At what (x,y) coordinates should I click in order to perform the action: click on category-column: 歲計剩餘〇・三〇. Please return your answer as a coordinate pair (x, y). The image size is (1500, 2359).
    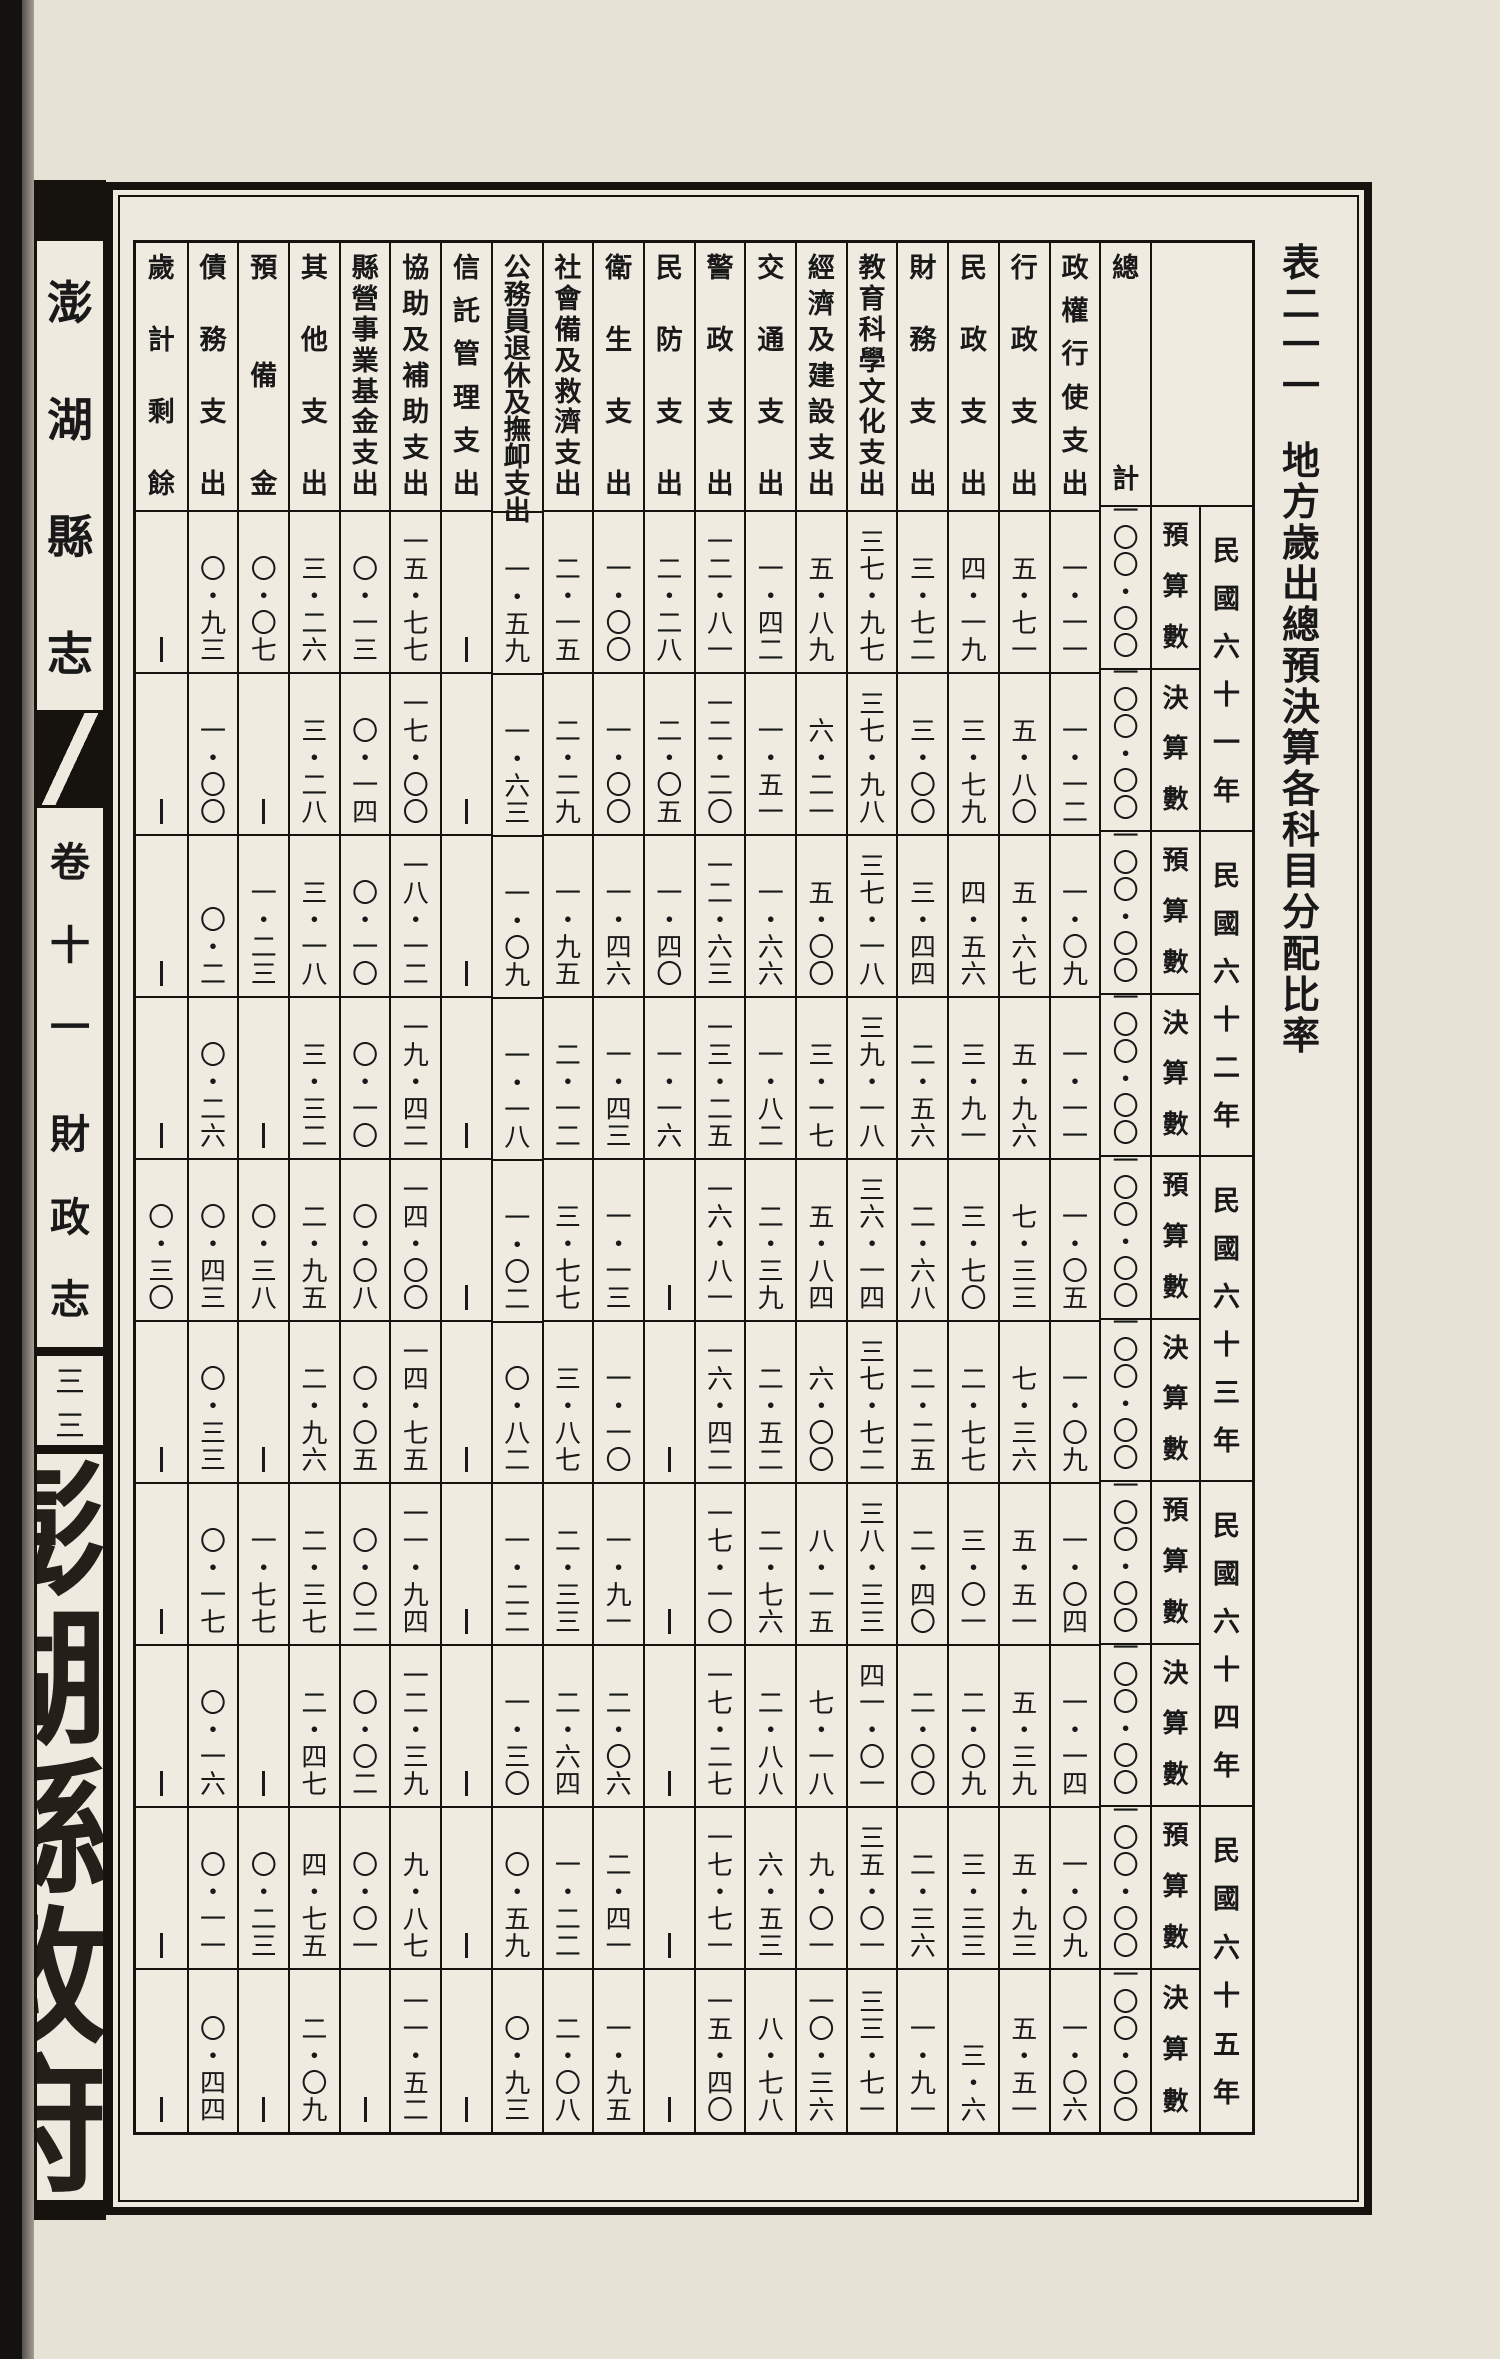
    Looking at the image, I should click on (161, 1187).